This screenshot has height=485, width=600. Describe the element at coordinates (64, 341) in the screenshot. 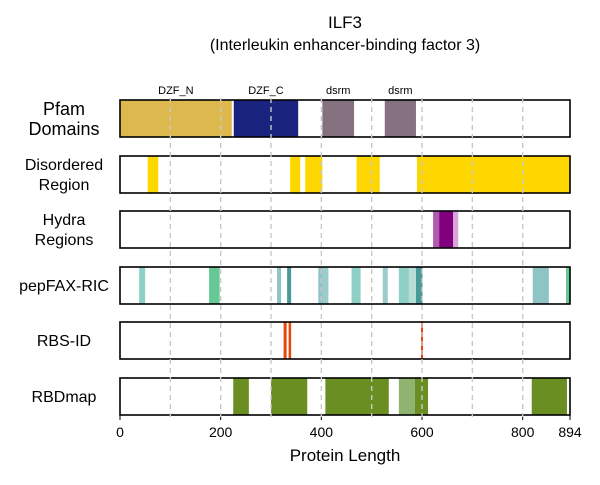

I see `track-label: RBS-ID` at that location.